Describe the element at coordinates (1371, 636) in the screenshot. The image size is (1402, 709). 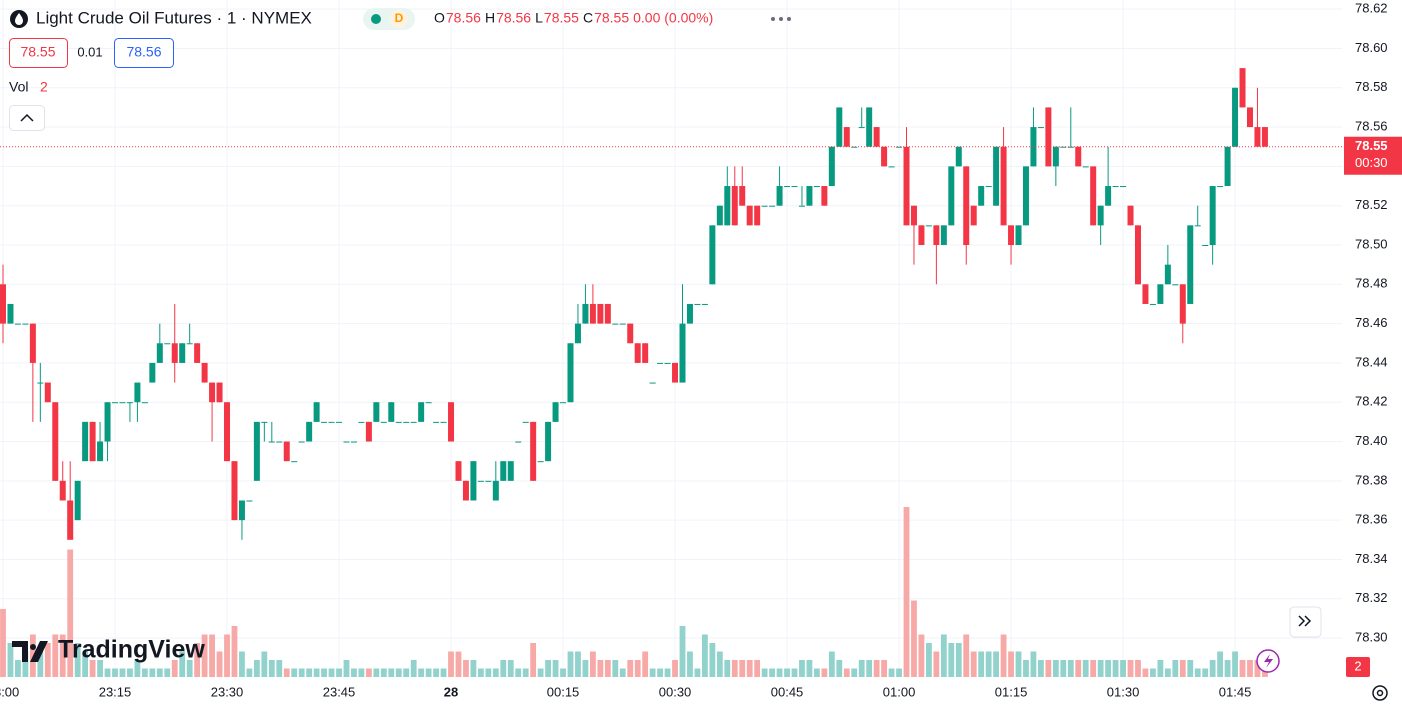
I see `y-tick-label: 78.30` at that location.